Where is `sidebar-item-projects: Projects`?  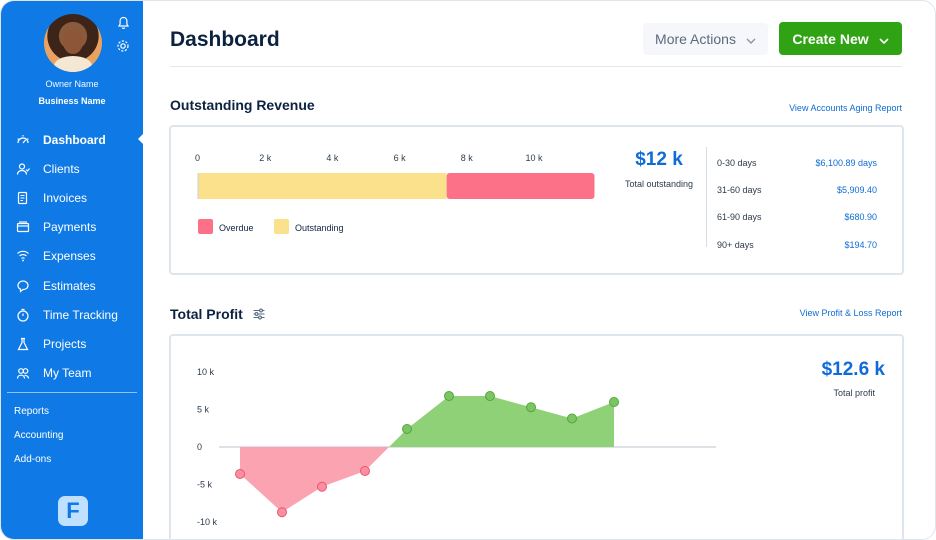
sidebar-item-projects: Projects is located at coordinates (72, 343).